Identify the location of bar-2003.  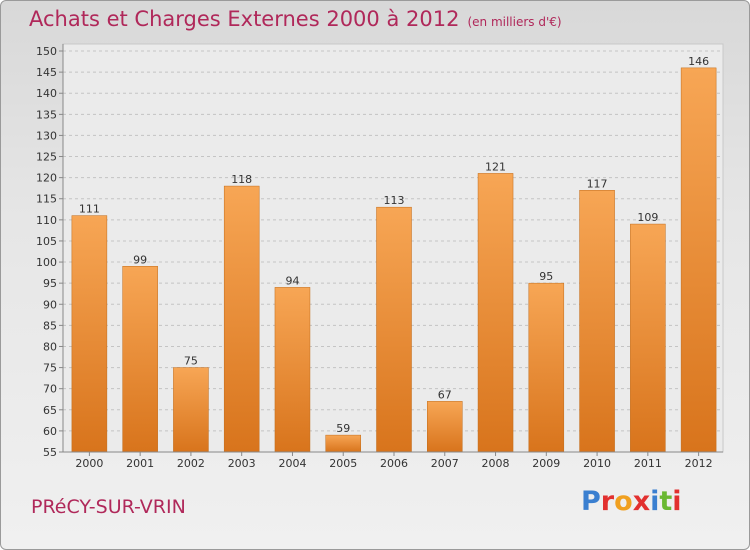
(241, 319).